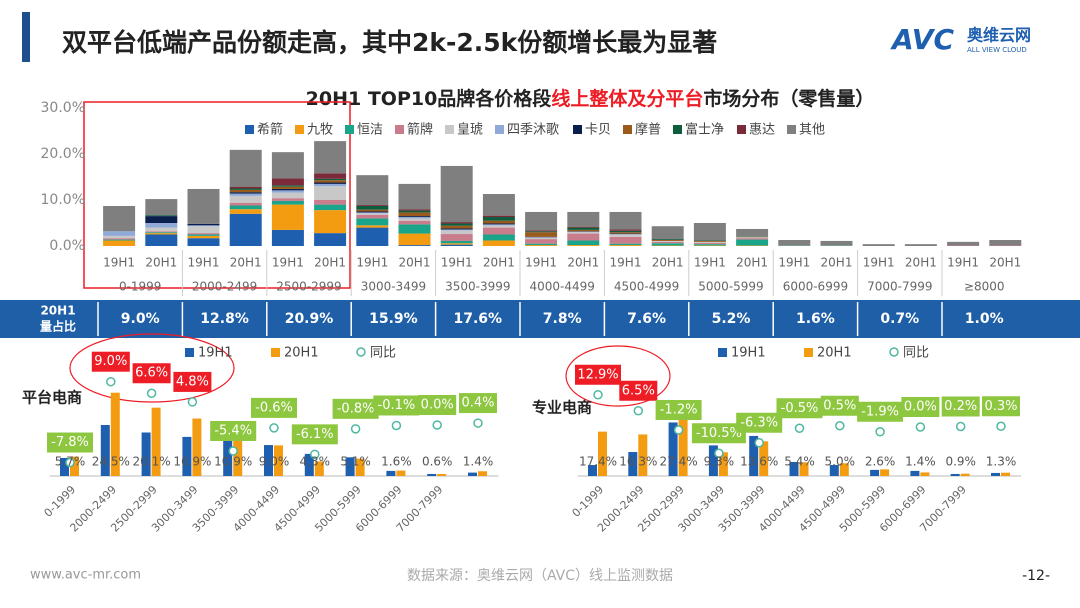 This screenshot has width=1080, height=608. I want to click on chart-title: 20H1 TOP10品牌各价格段线上整体及分平台市场分布（零售量）, so click(590, 98).